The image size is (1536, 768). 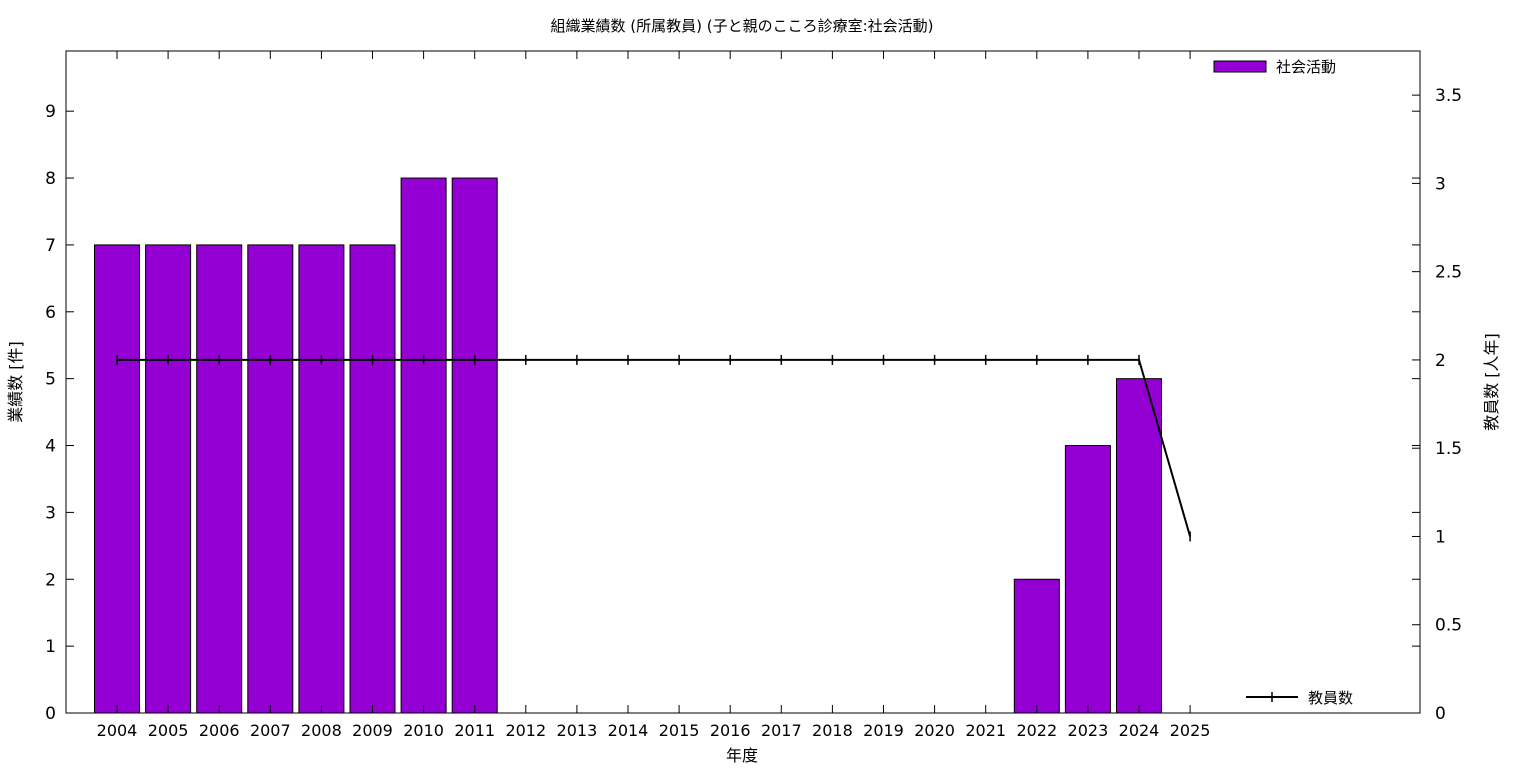 I want to click on bar-2024, so click(x=1139, y=546).